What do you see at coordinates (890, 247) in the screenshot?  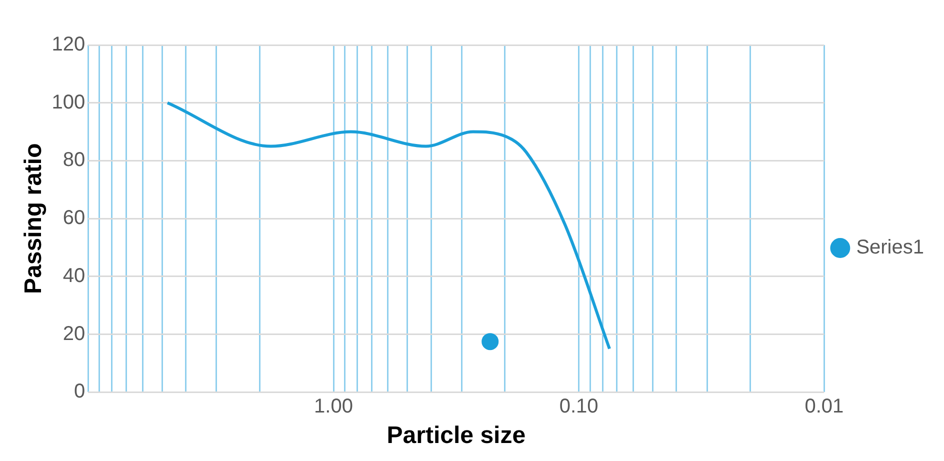 I see `legend-label: Series1` at bounding box center [890, 247].